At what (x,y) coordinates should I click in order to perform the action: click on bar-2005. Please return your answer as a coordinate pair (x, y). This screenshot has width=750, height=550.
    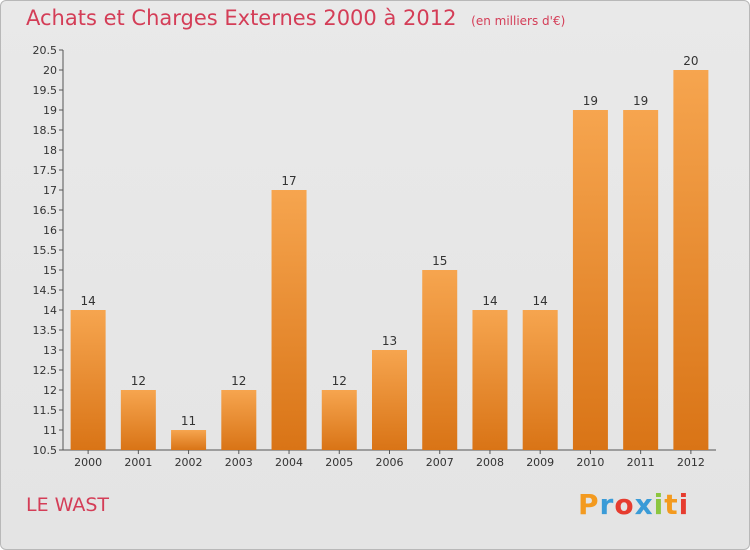
    Looking at the image, I should click on (339, 420).